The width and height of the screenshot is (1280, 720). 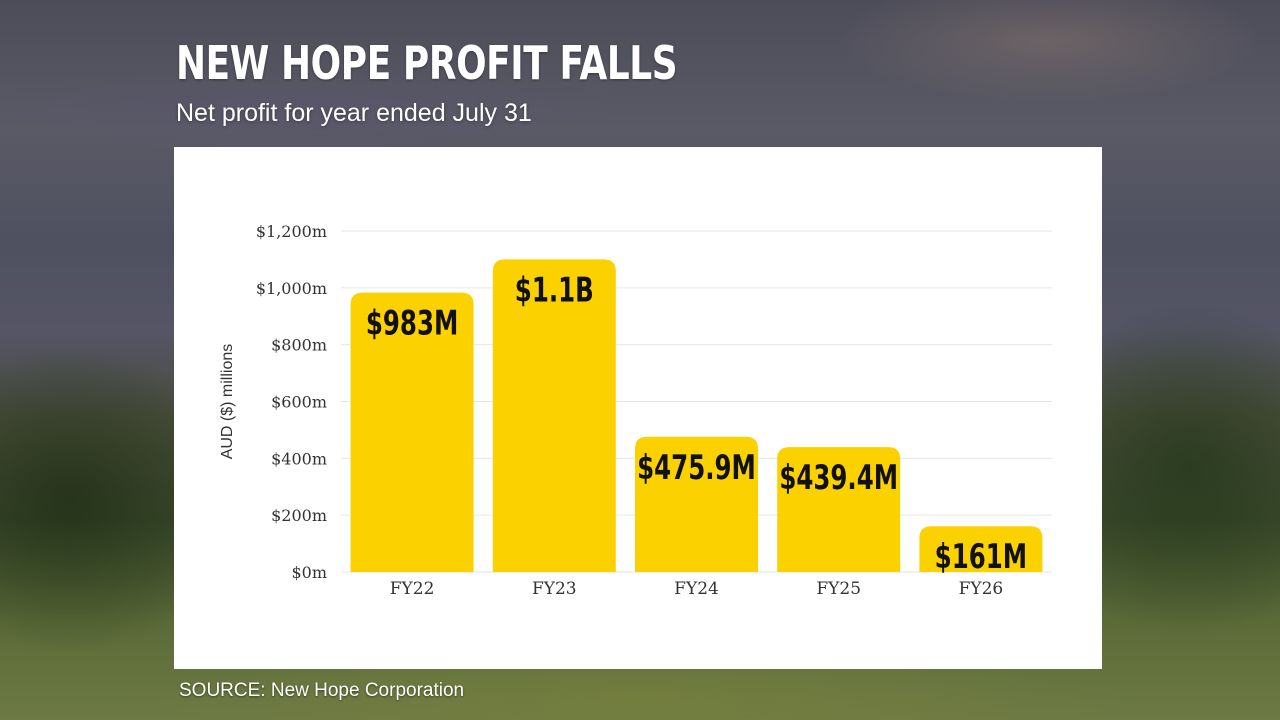 I want to click on y-tick-label: $600m, so click(x=299, y=402).